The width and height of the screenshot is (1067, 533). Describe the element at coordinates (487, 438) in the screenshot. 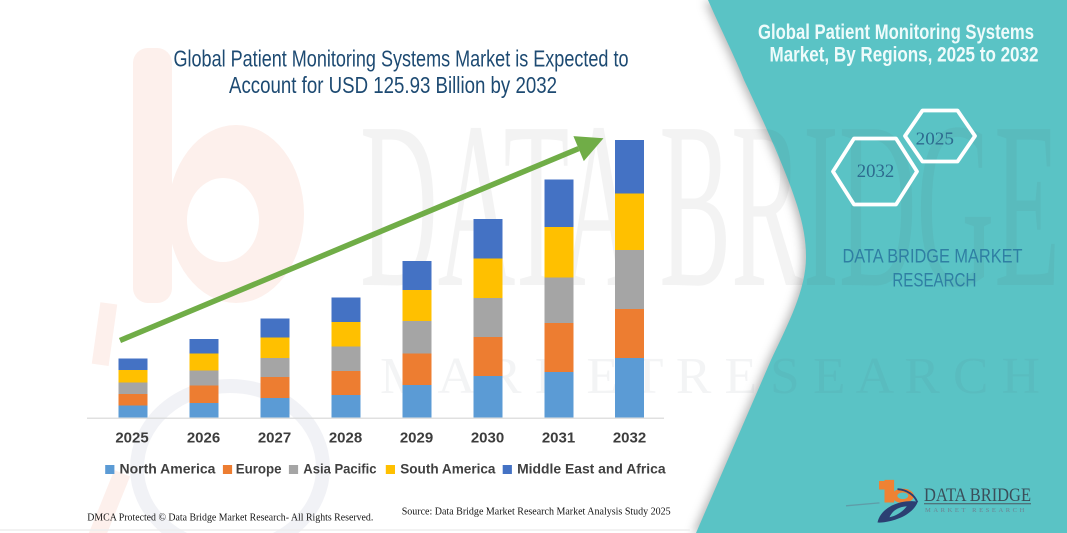

I see `svg-text: 2030` at that location.